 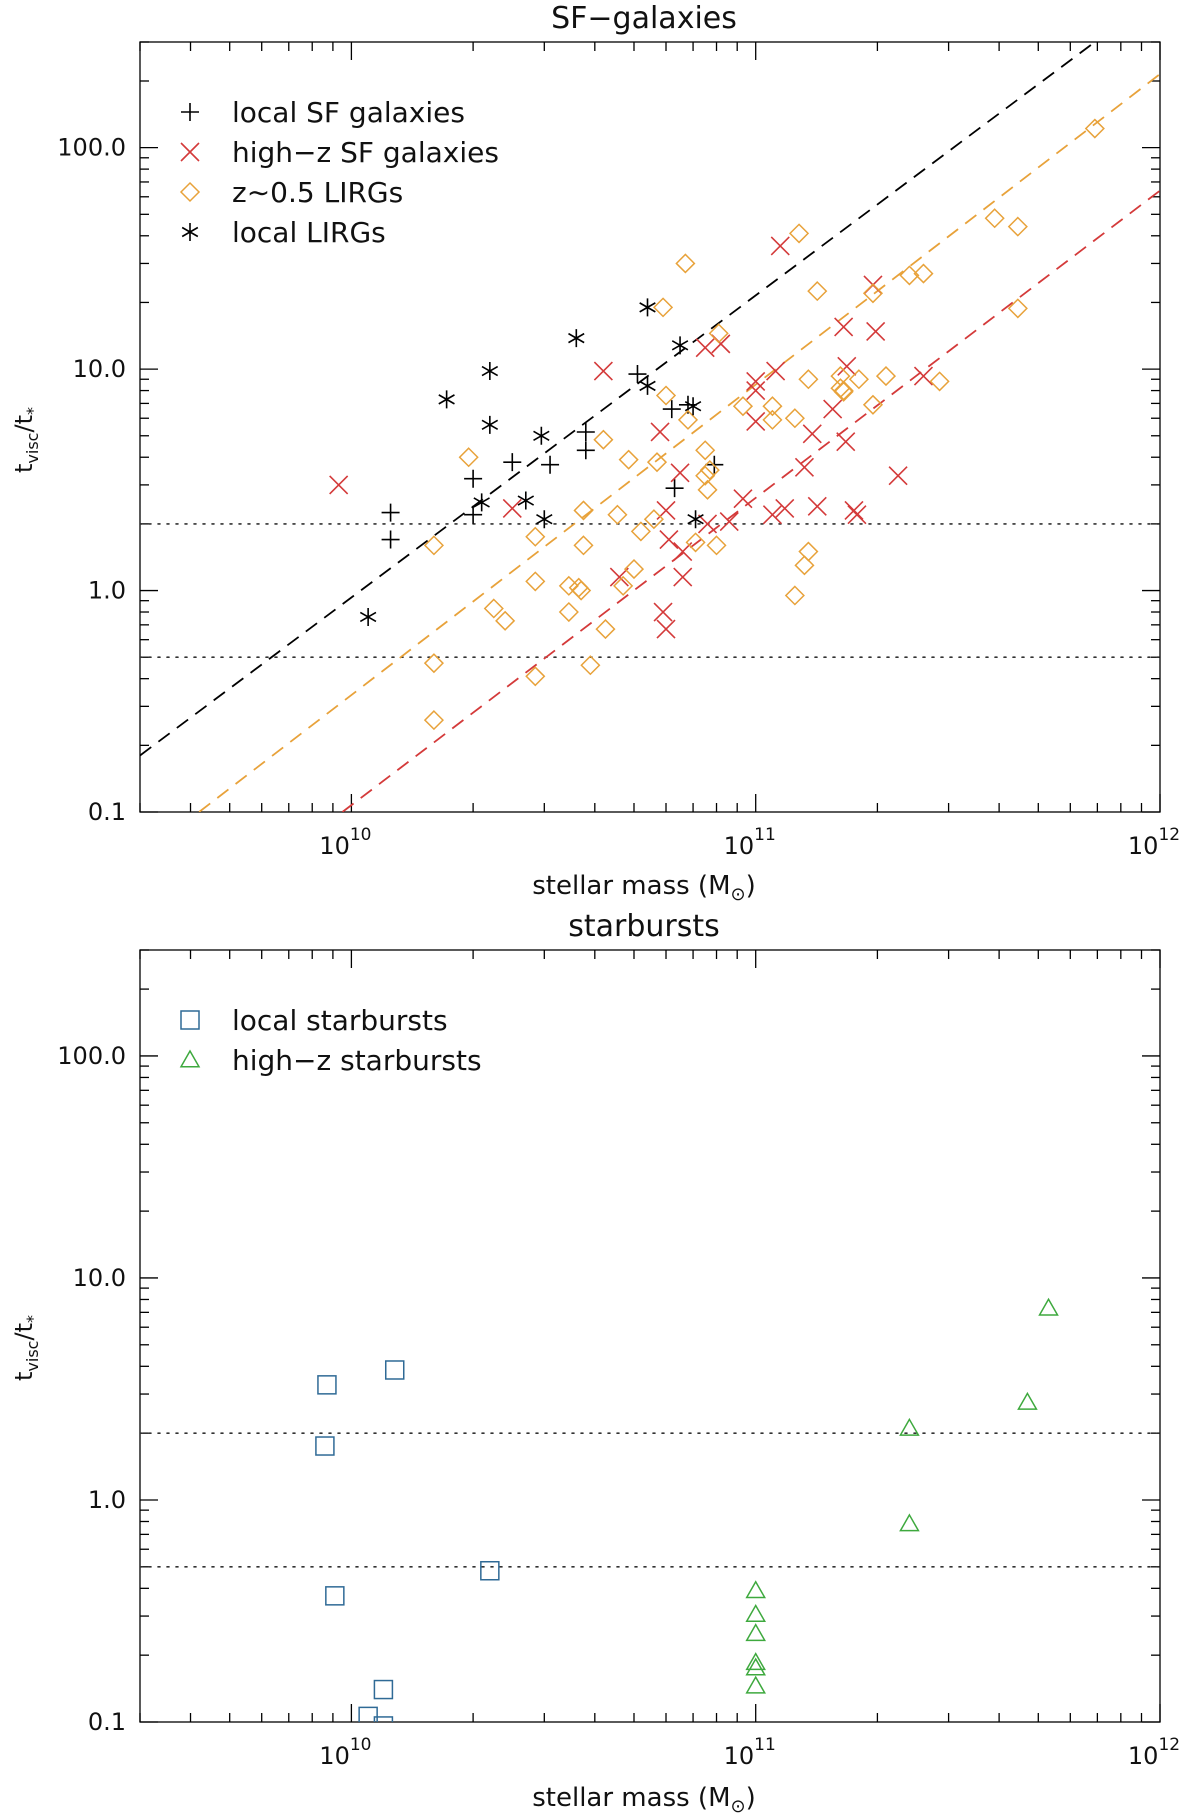 What do you see at coordinates (357, 1060) in the screenshot?
I see `legend-label: high−z starbursts` at bounding box center [357, 1060].